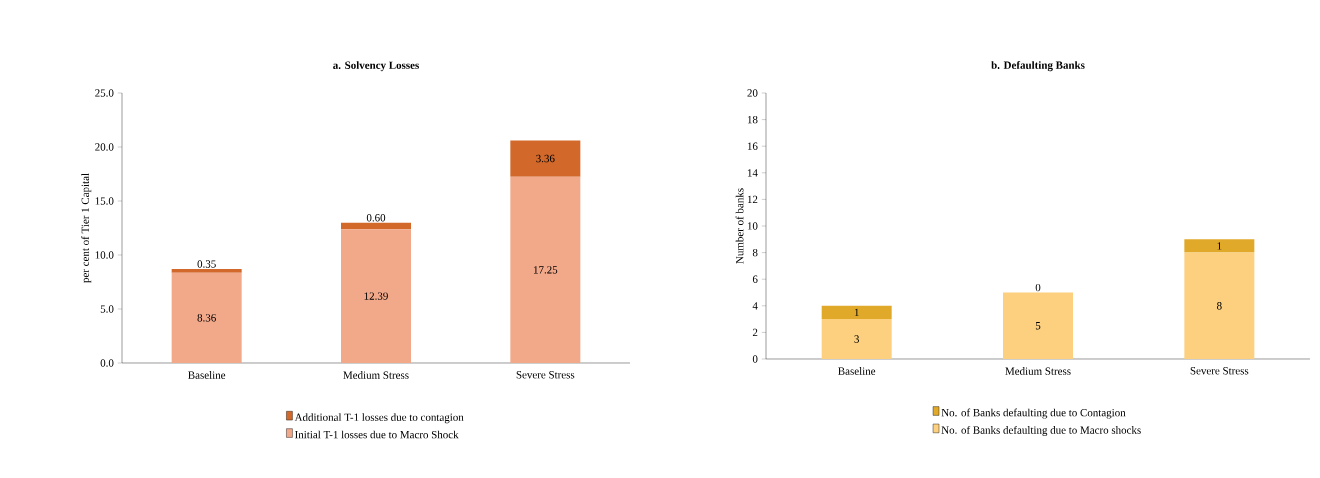  Describe the element at coordinates (104, 93) in the screenshot. I see `y-tick-label: 25.0` at that location.